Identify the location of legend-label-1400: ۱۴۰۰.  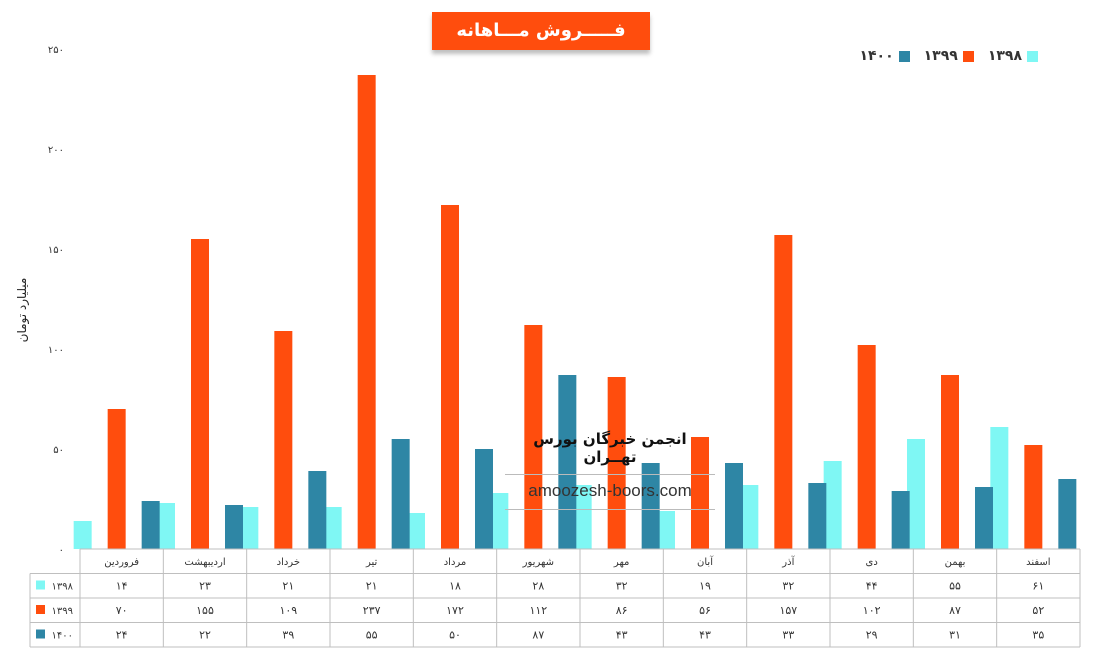
(876, 56).